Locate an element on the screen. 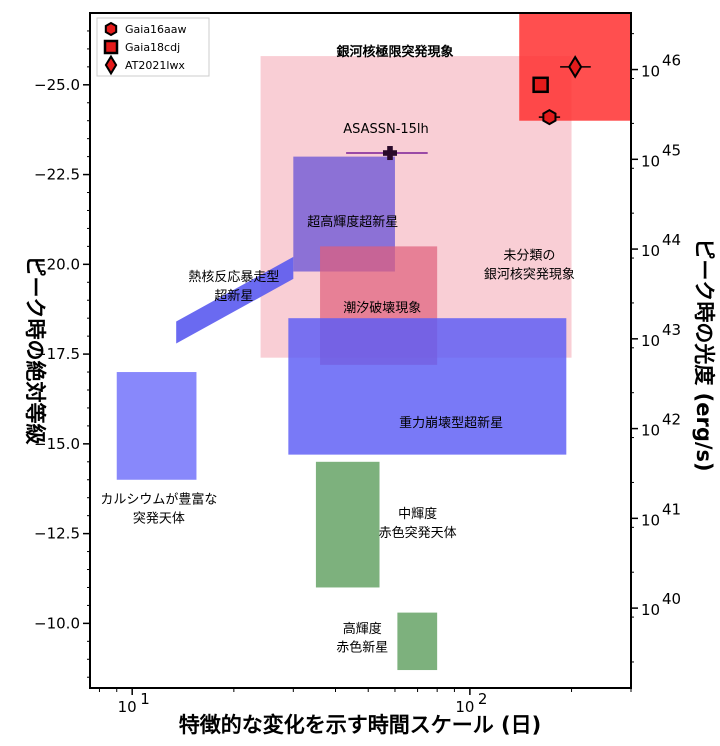  y-tick-label: −17.5 is located at coordinates (57, 354).